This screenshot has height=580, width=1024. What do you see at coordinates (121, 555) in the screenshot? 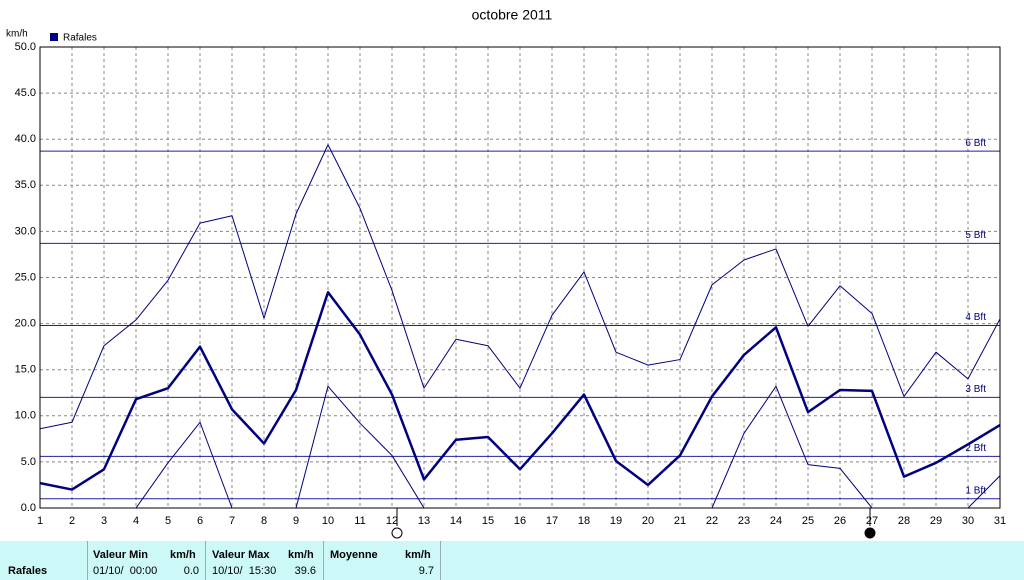
I see `header: Valeur Min` at bounding box center [121, 555].